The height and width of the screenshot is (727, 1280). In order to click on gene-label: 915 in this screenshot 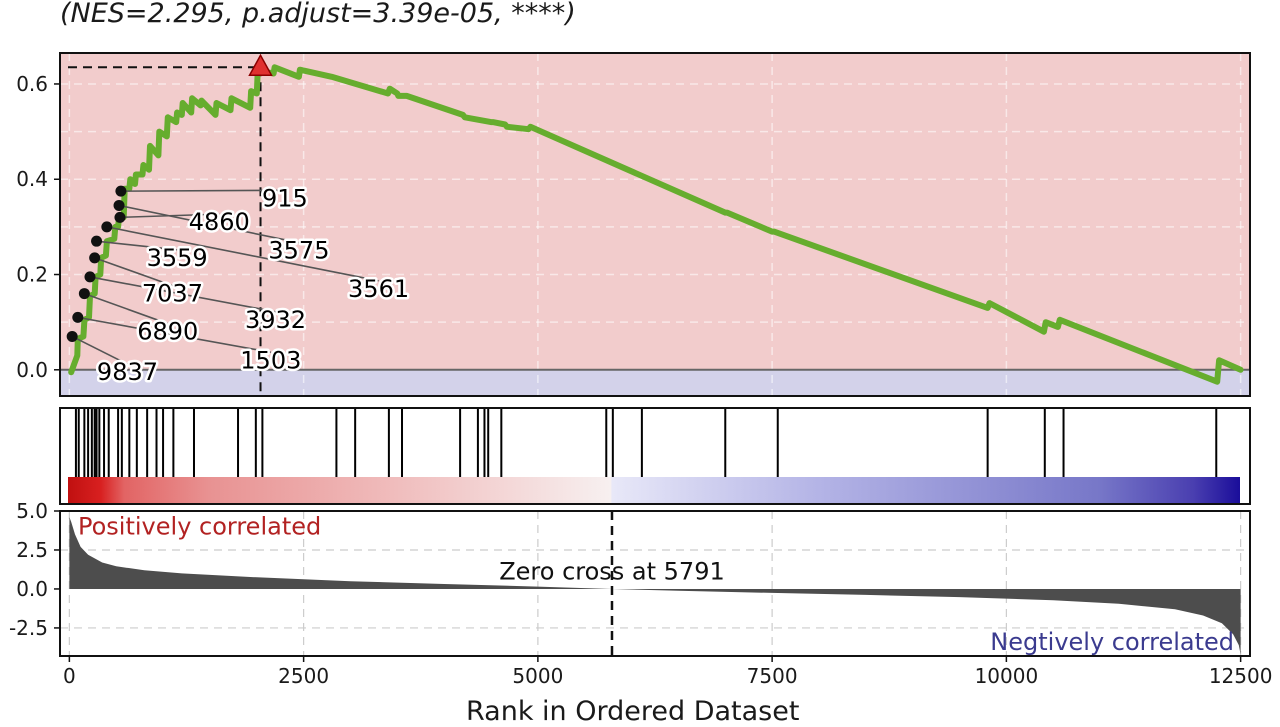, I will do `click(285, 198)`.